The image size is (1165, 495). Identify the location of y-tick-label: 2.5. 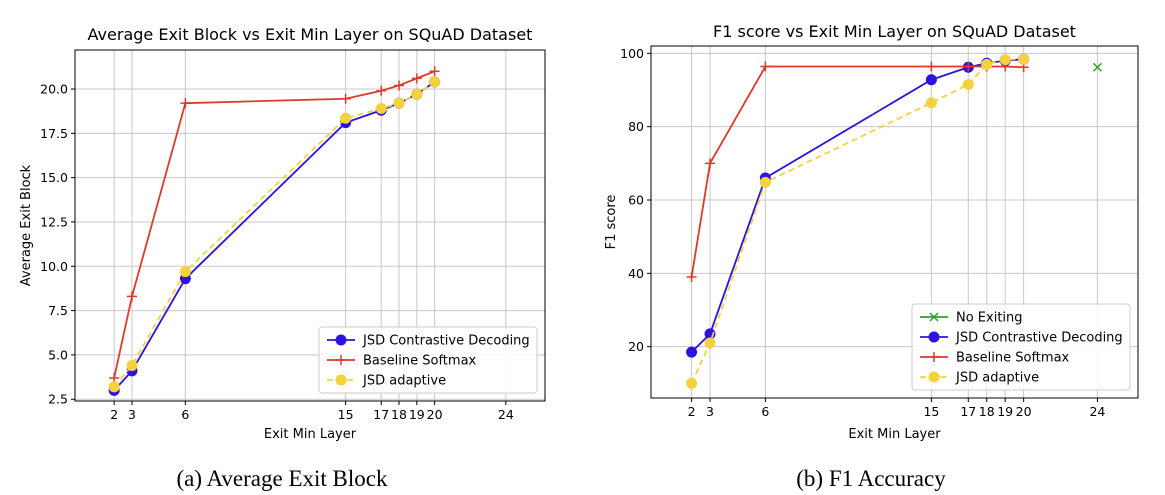
(58, 399).